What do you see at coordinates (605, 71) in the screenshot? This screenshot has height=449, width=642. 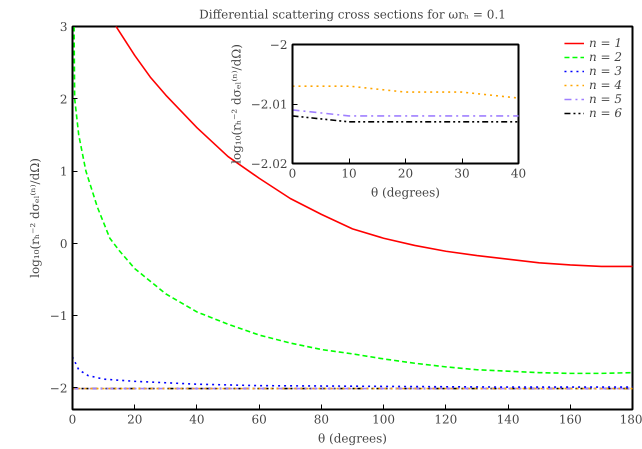 I see `legend-label: n = 3` at bounding box center [605, 71].